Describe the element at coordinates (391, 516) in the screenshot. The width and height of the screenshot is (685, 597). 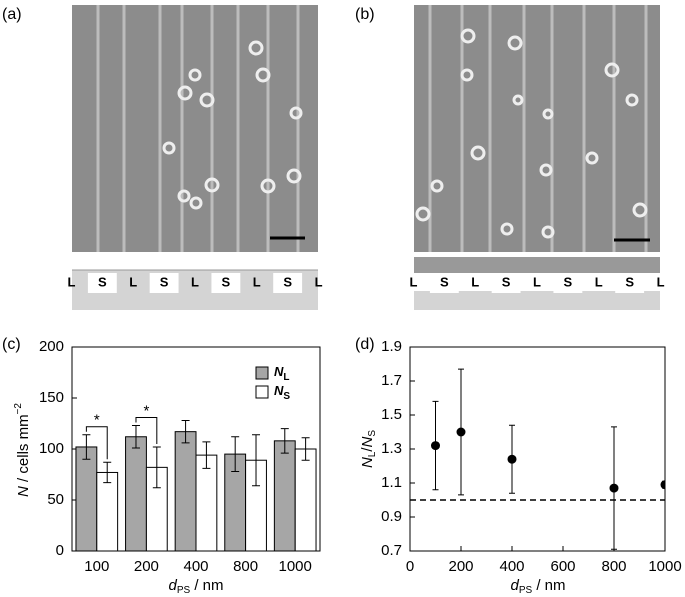
I see `y-tick-label: 0.9` at that location.